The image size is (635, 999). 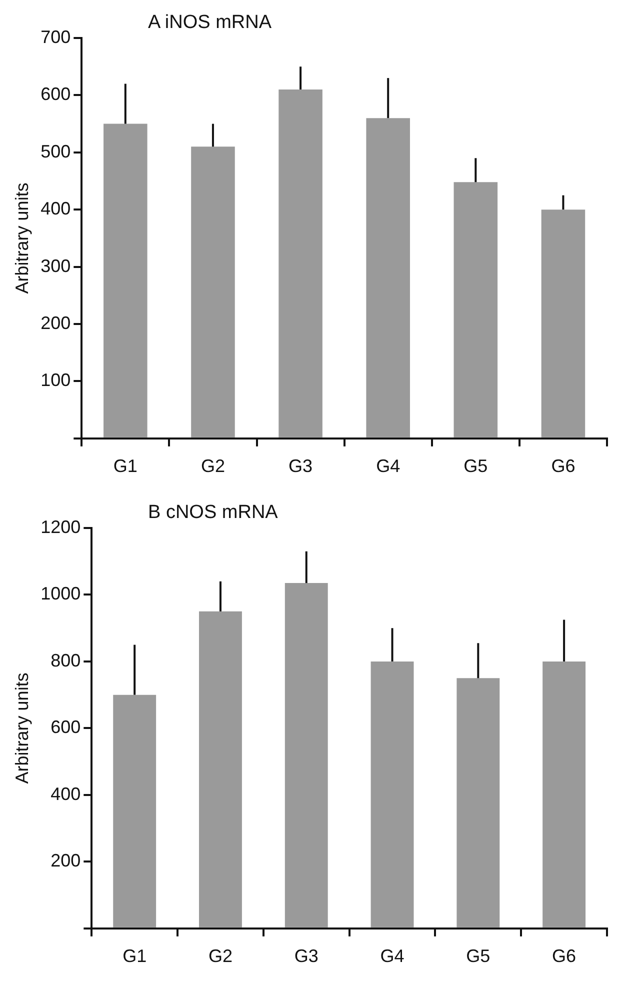 What do you see at coordinates (55, 36) in the screenshot?
I see `y-tick-label: 700` at bounding box center [55, 36].